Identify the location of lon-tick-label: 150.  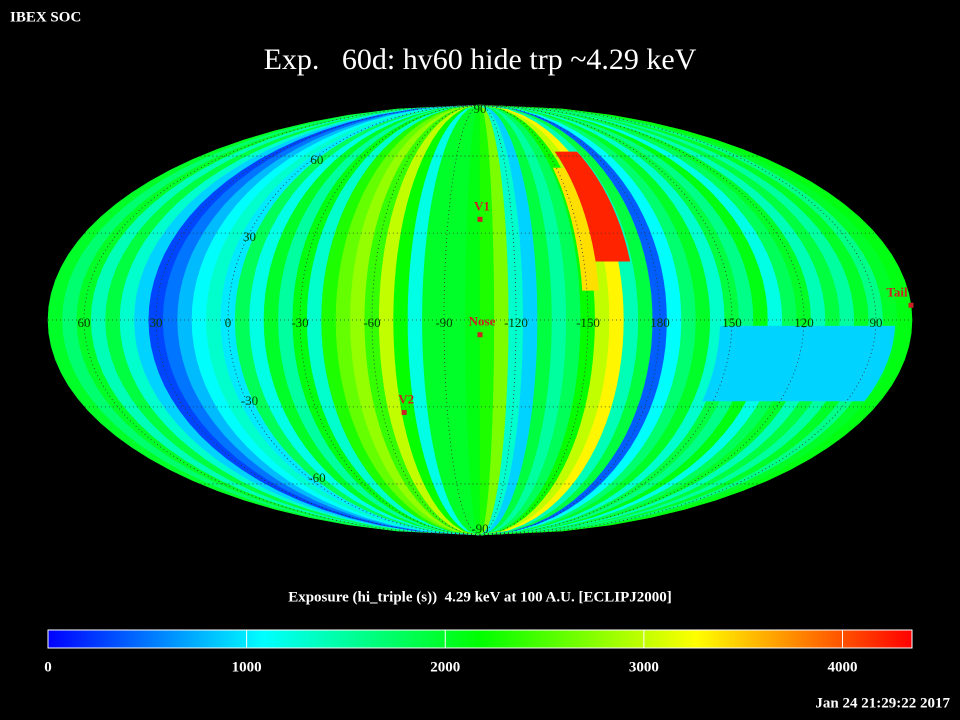
(732, 322).